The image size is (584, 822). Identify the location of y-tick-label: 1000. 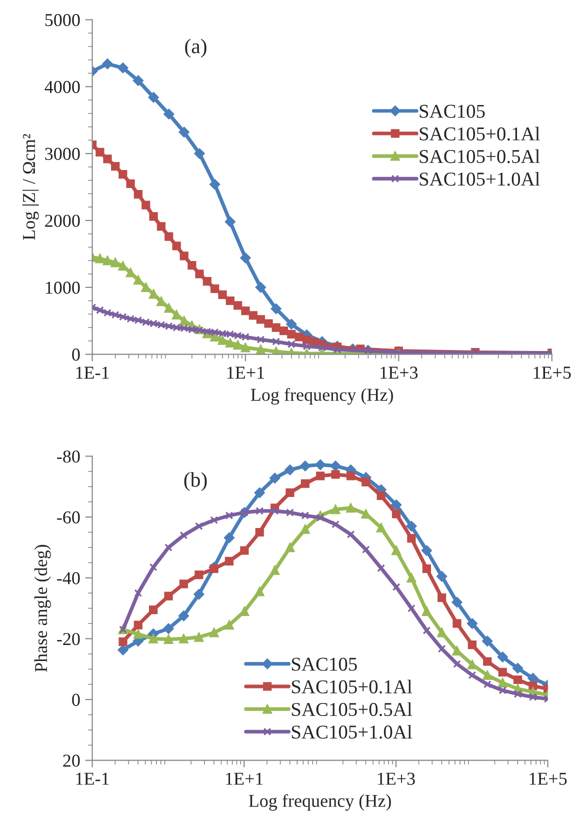
(63, 288).